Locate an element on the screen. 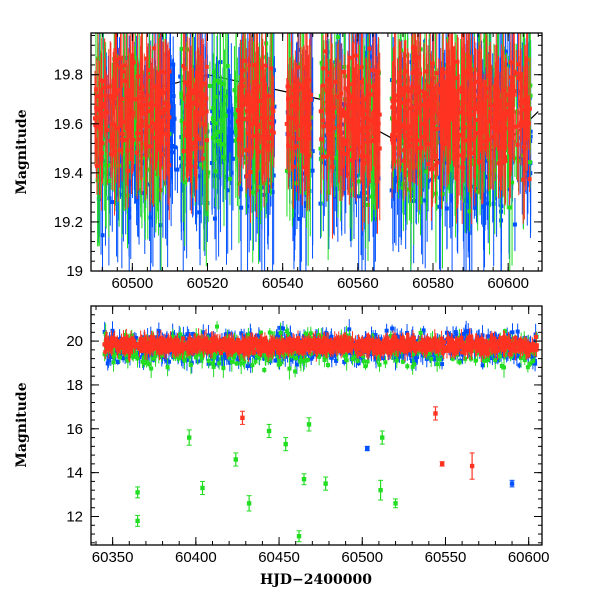 The image size is (600, 600). x-tick-label: 60540 is located at coordinates (283, 283).